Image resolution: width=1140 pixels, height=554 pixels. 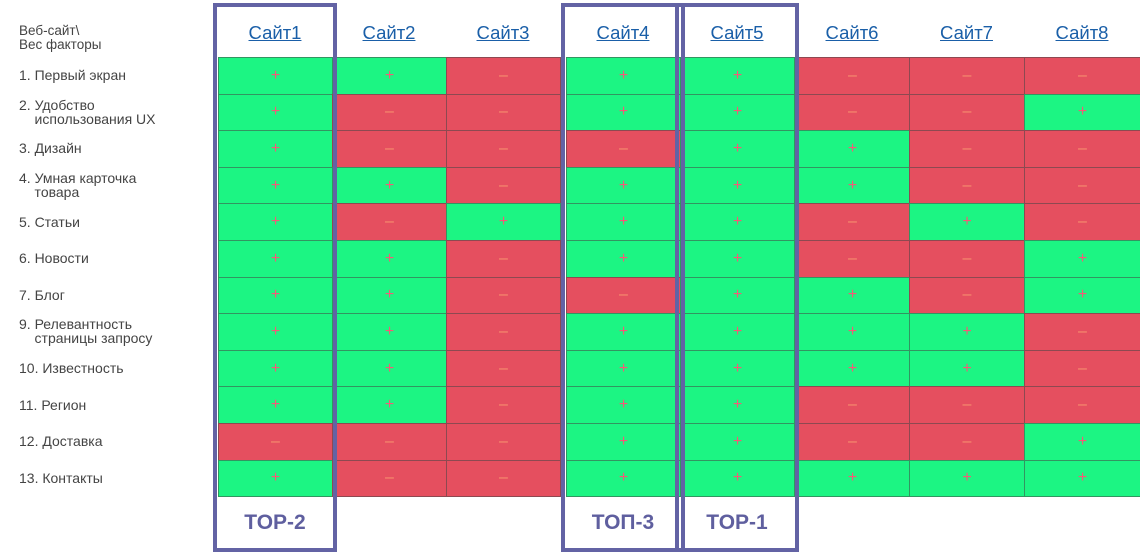 I want to click on factor-label: 6. Новости, so click(x=54, y=258).